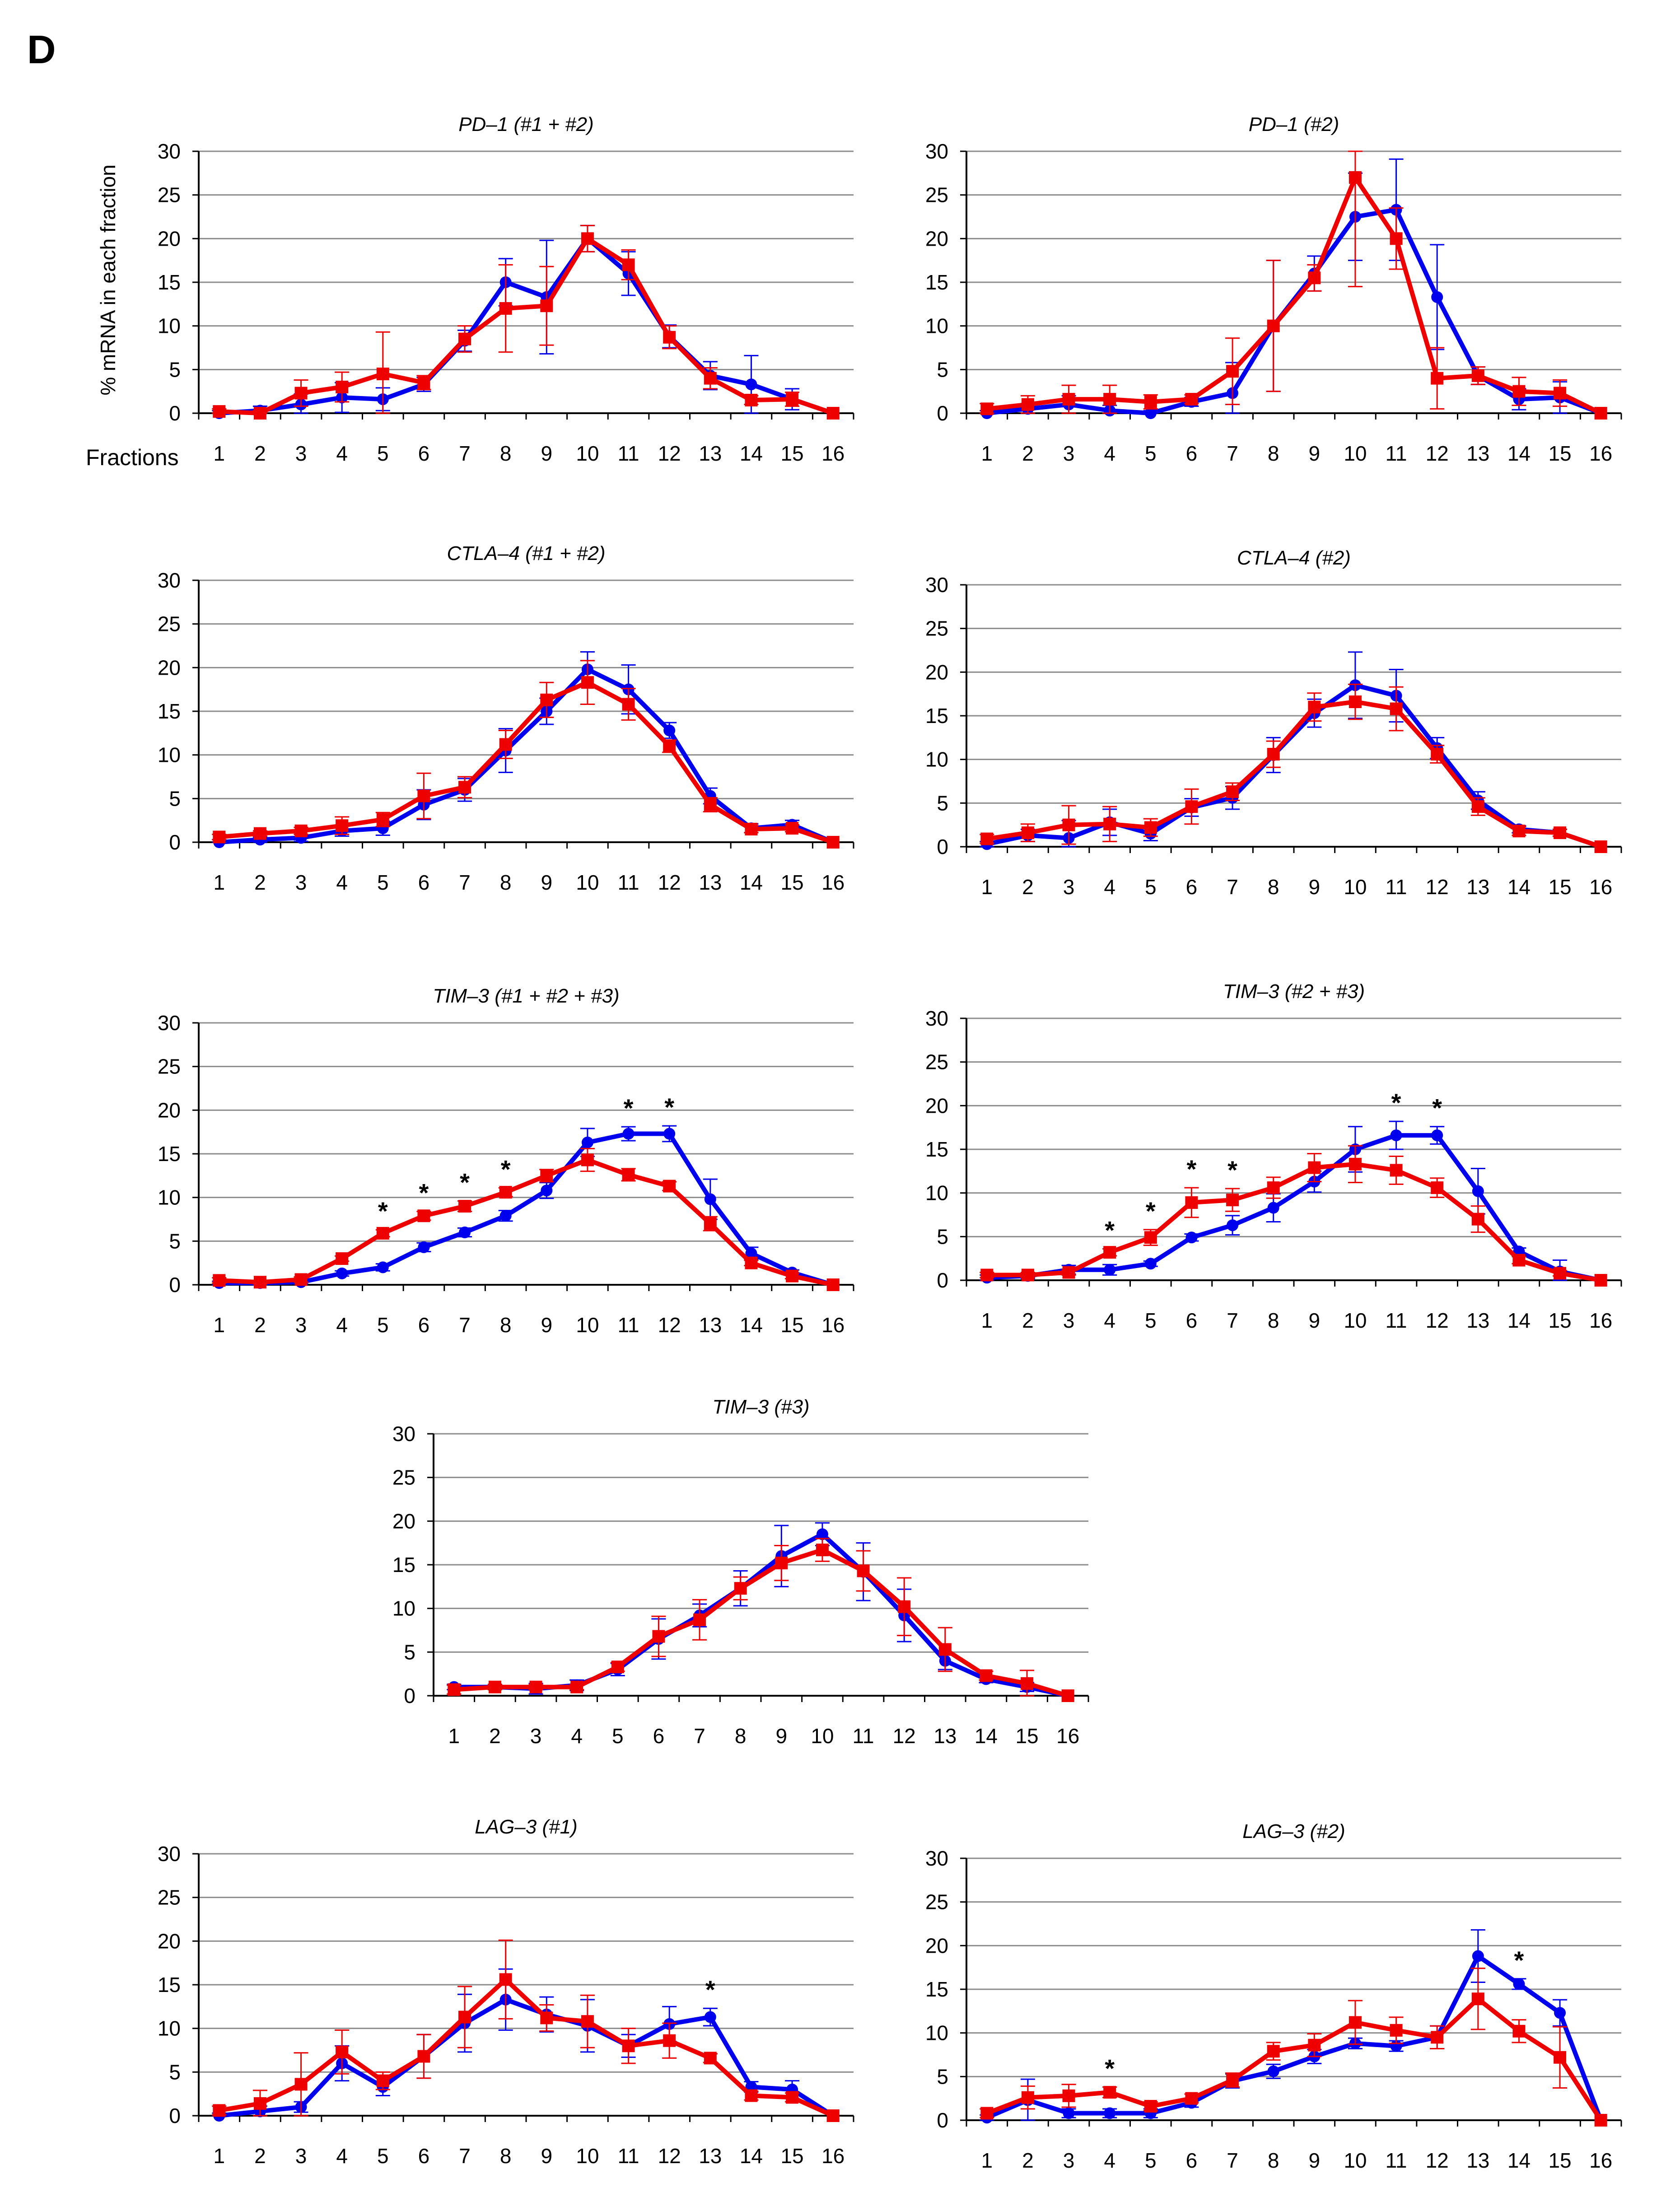 Image resolution: width=1680 pixels, height=2197 pixels. Describe the element at coordinates (1600, 887) in the screenshot. I see `x-tick-label: 16` at that location.